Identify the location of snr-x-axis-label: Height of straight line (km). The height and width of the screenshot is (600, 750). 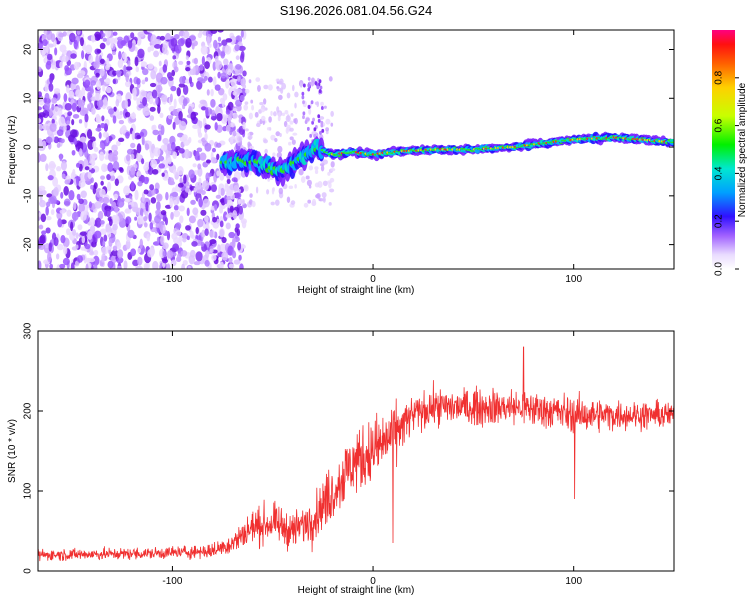
(356, 590).